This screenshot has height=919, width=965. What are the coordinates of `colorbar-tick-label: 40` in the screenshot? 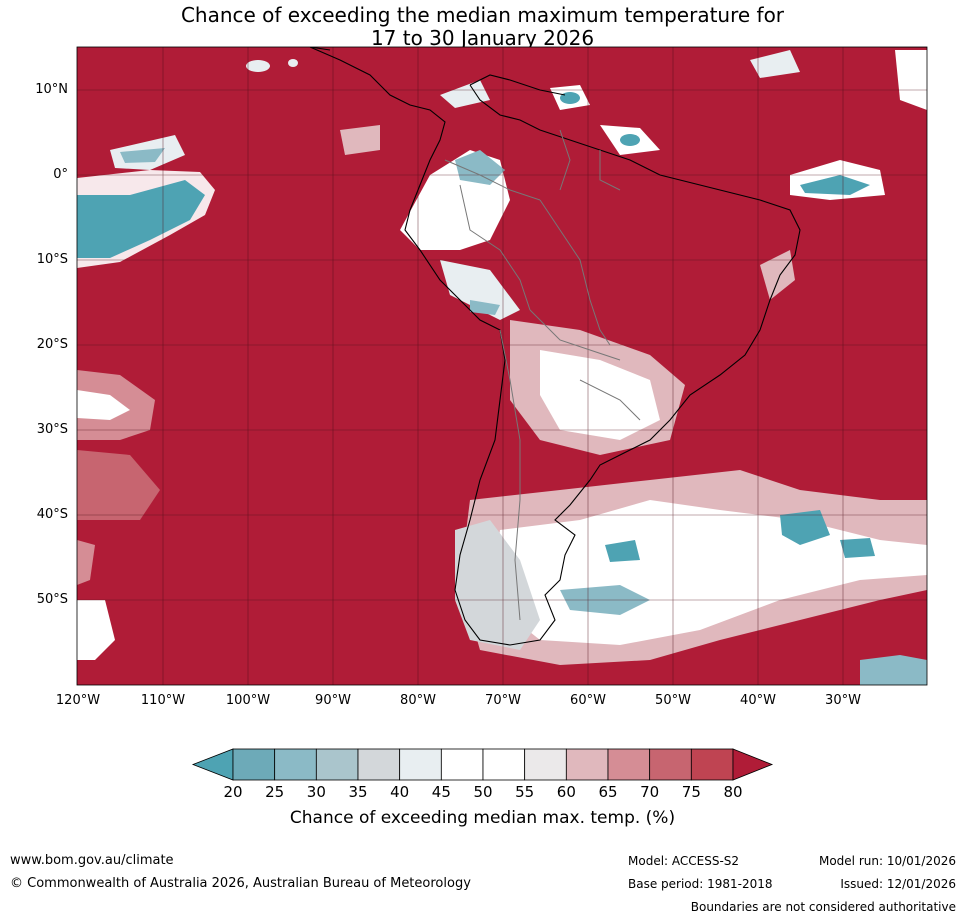 It's located at (400, 792).